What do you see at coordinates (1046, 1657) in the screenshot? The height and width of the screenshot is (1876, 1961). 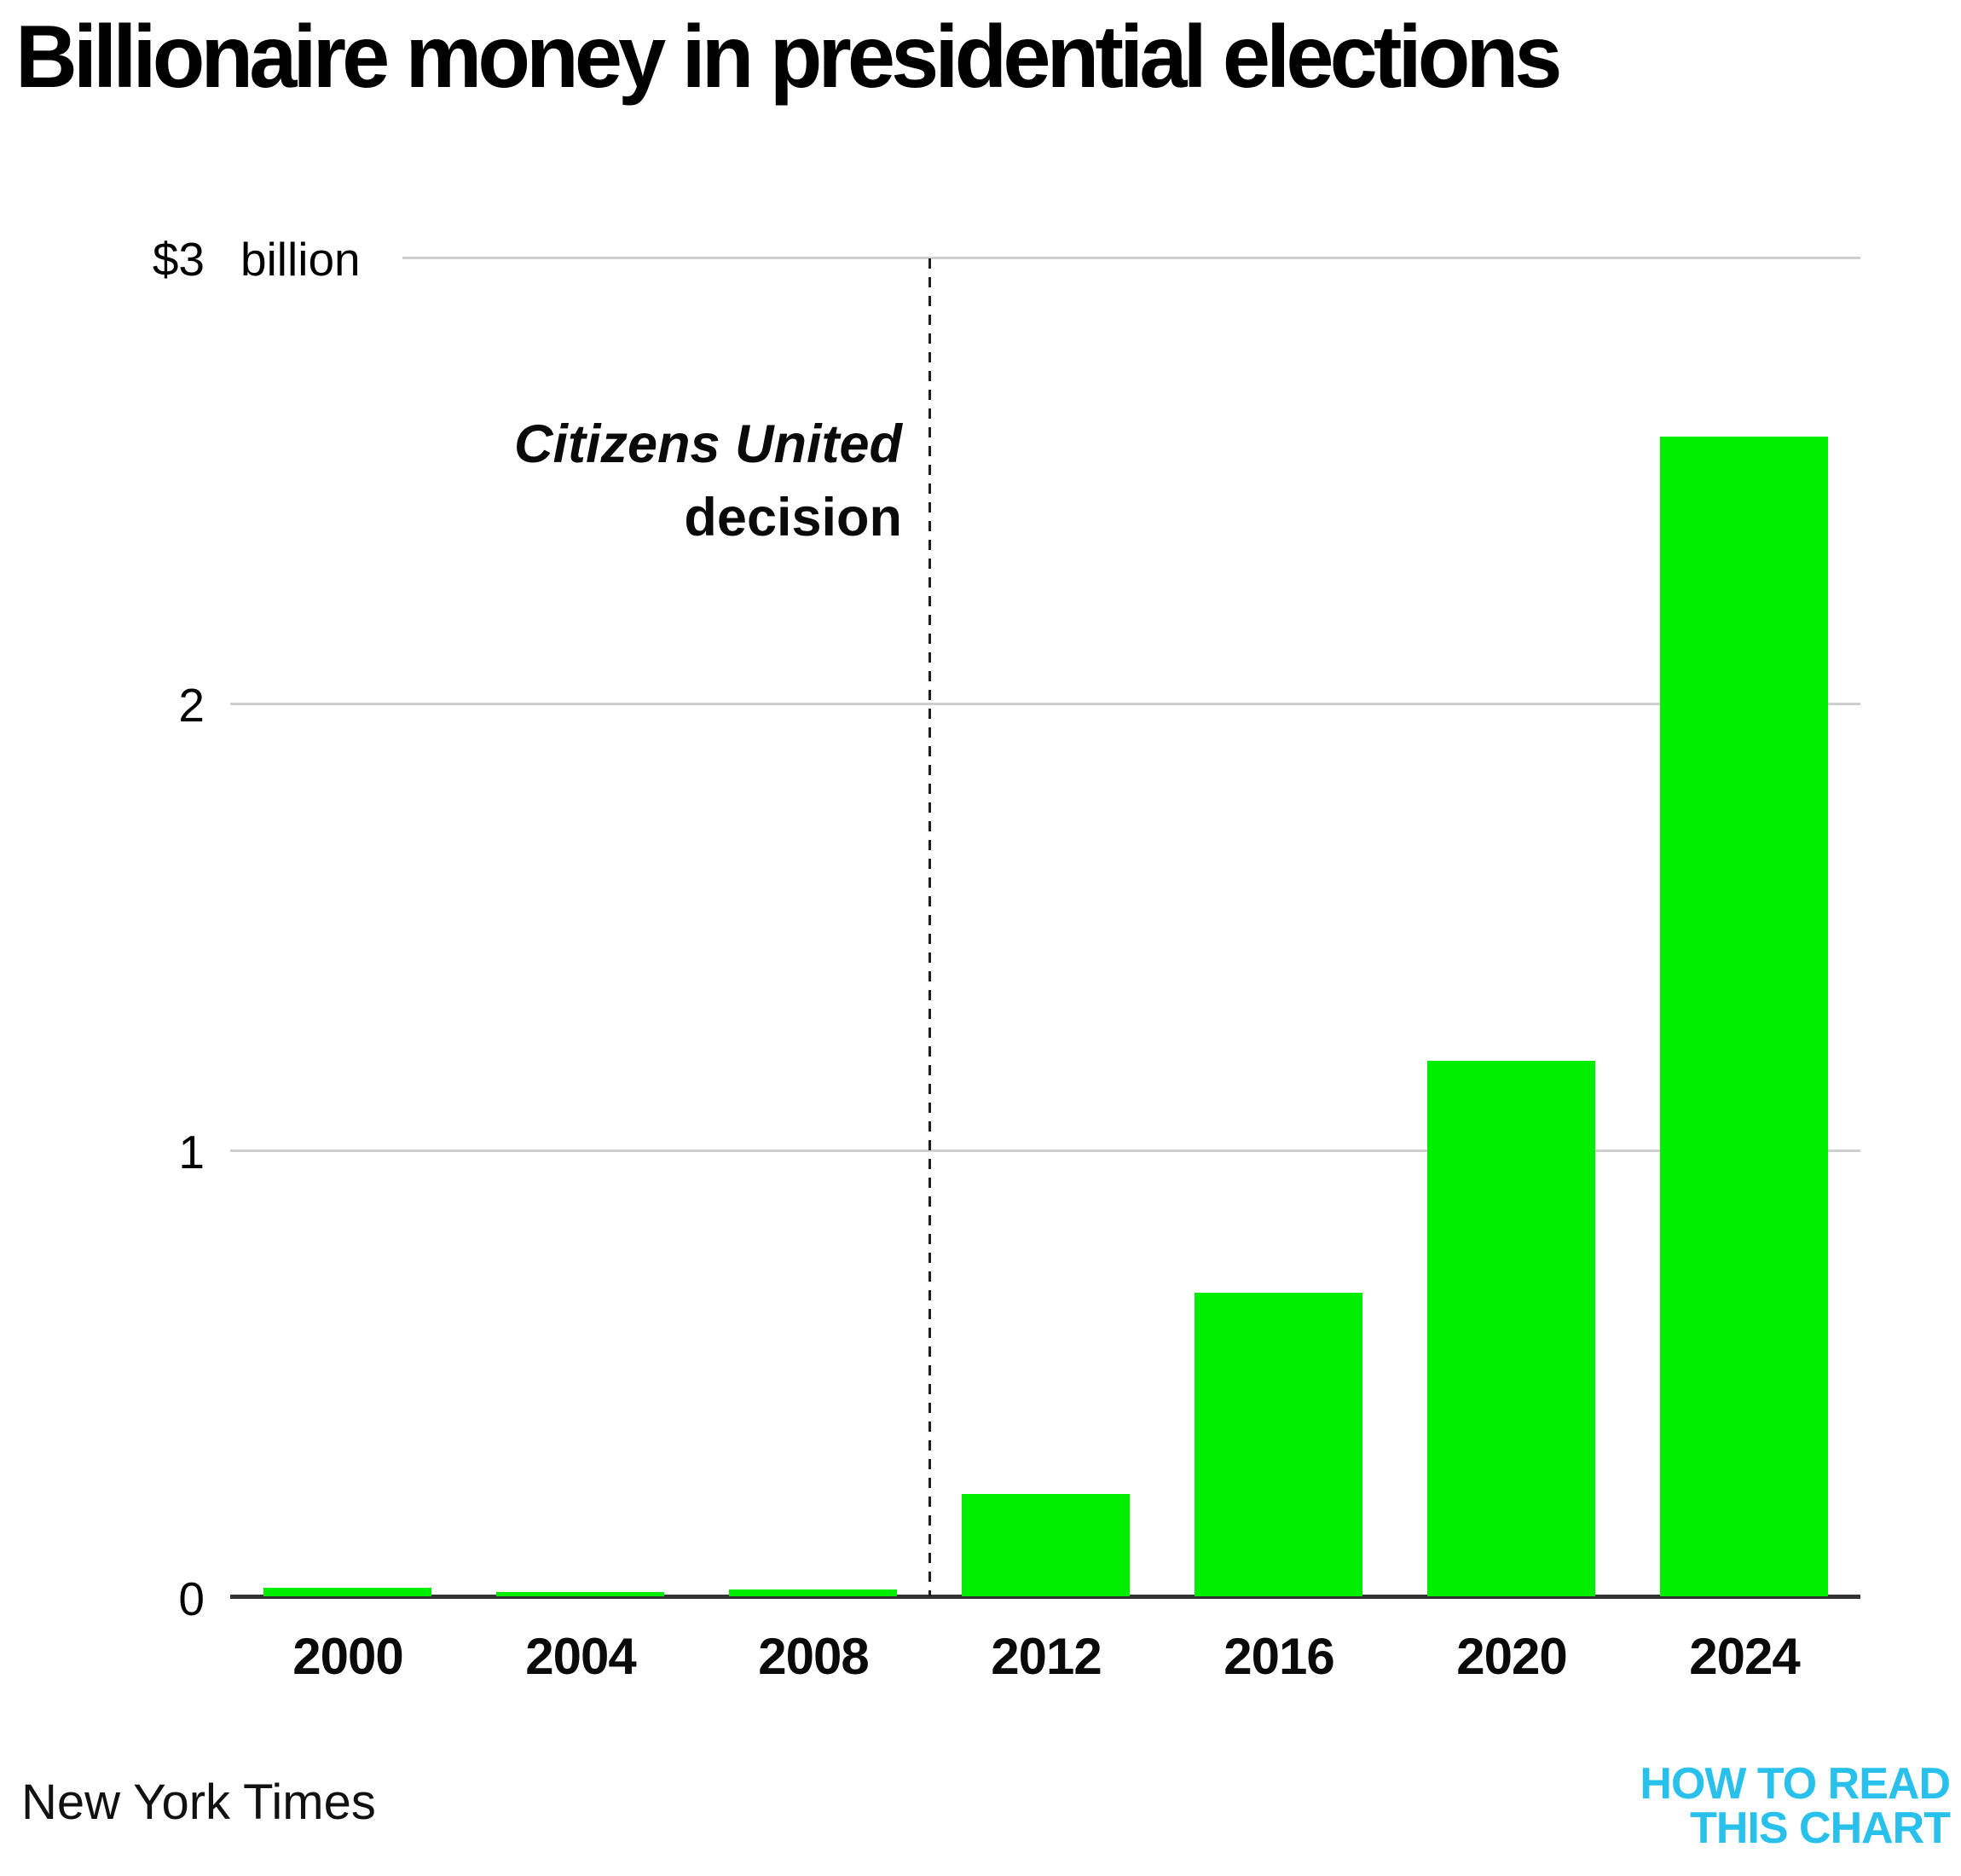 I see `x-label-2012: 2012` at bounding box center [1046, 1657].